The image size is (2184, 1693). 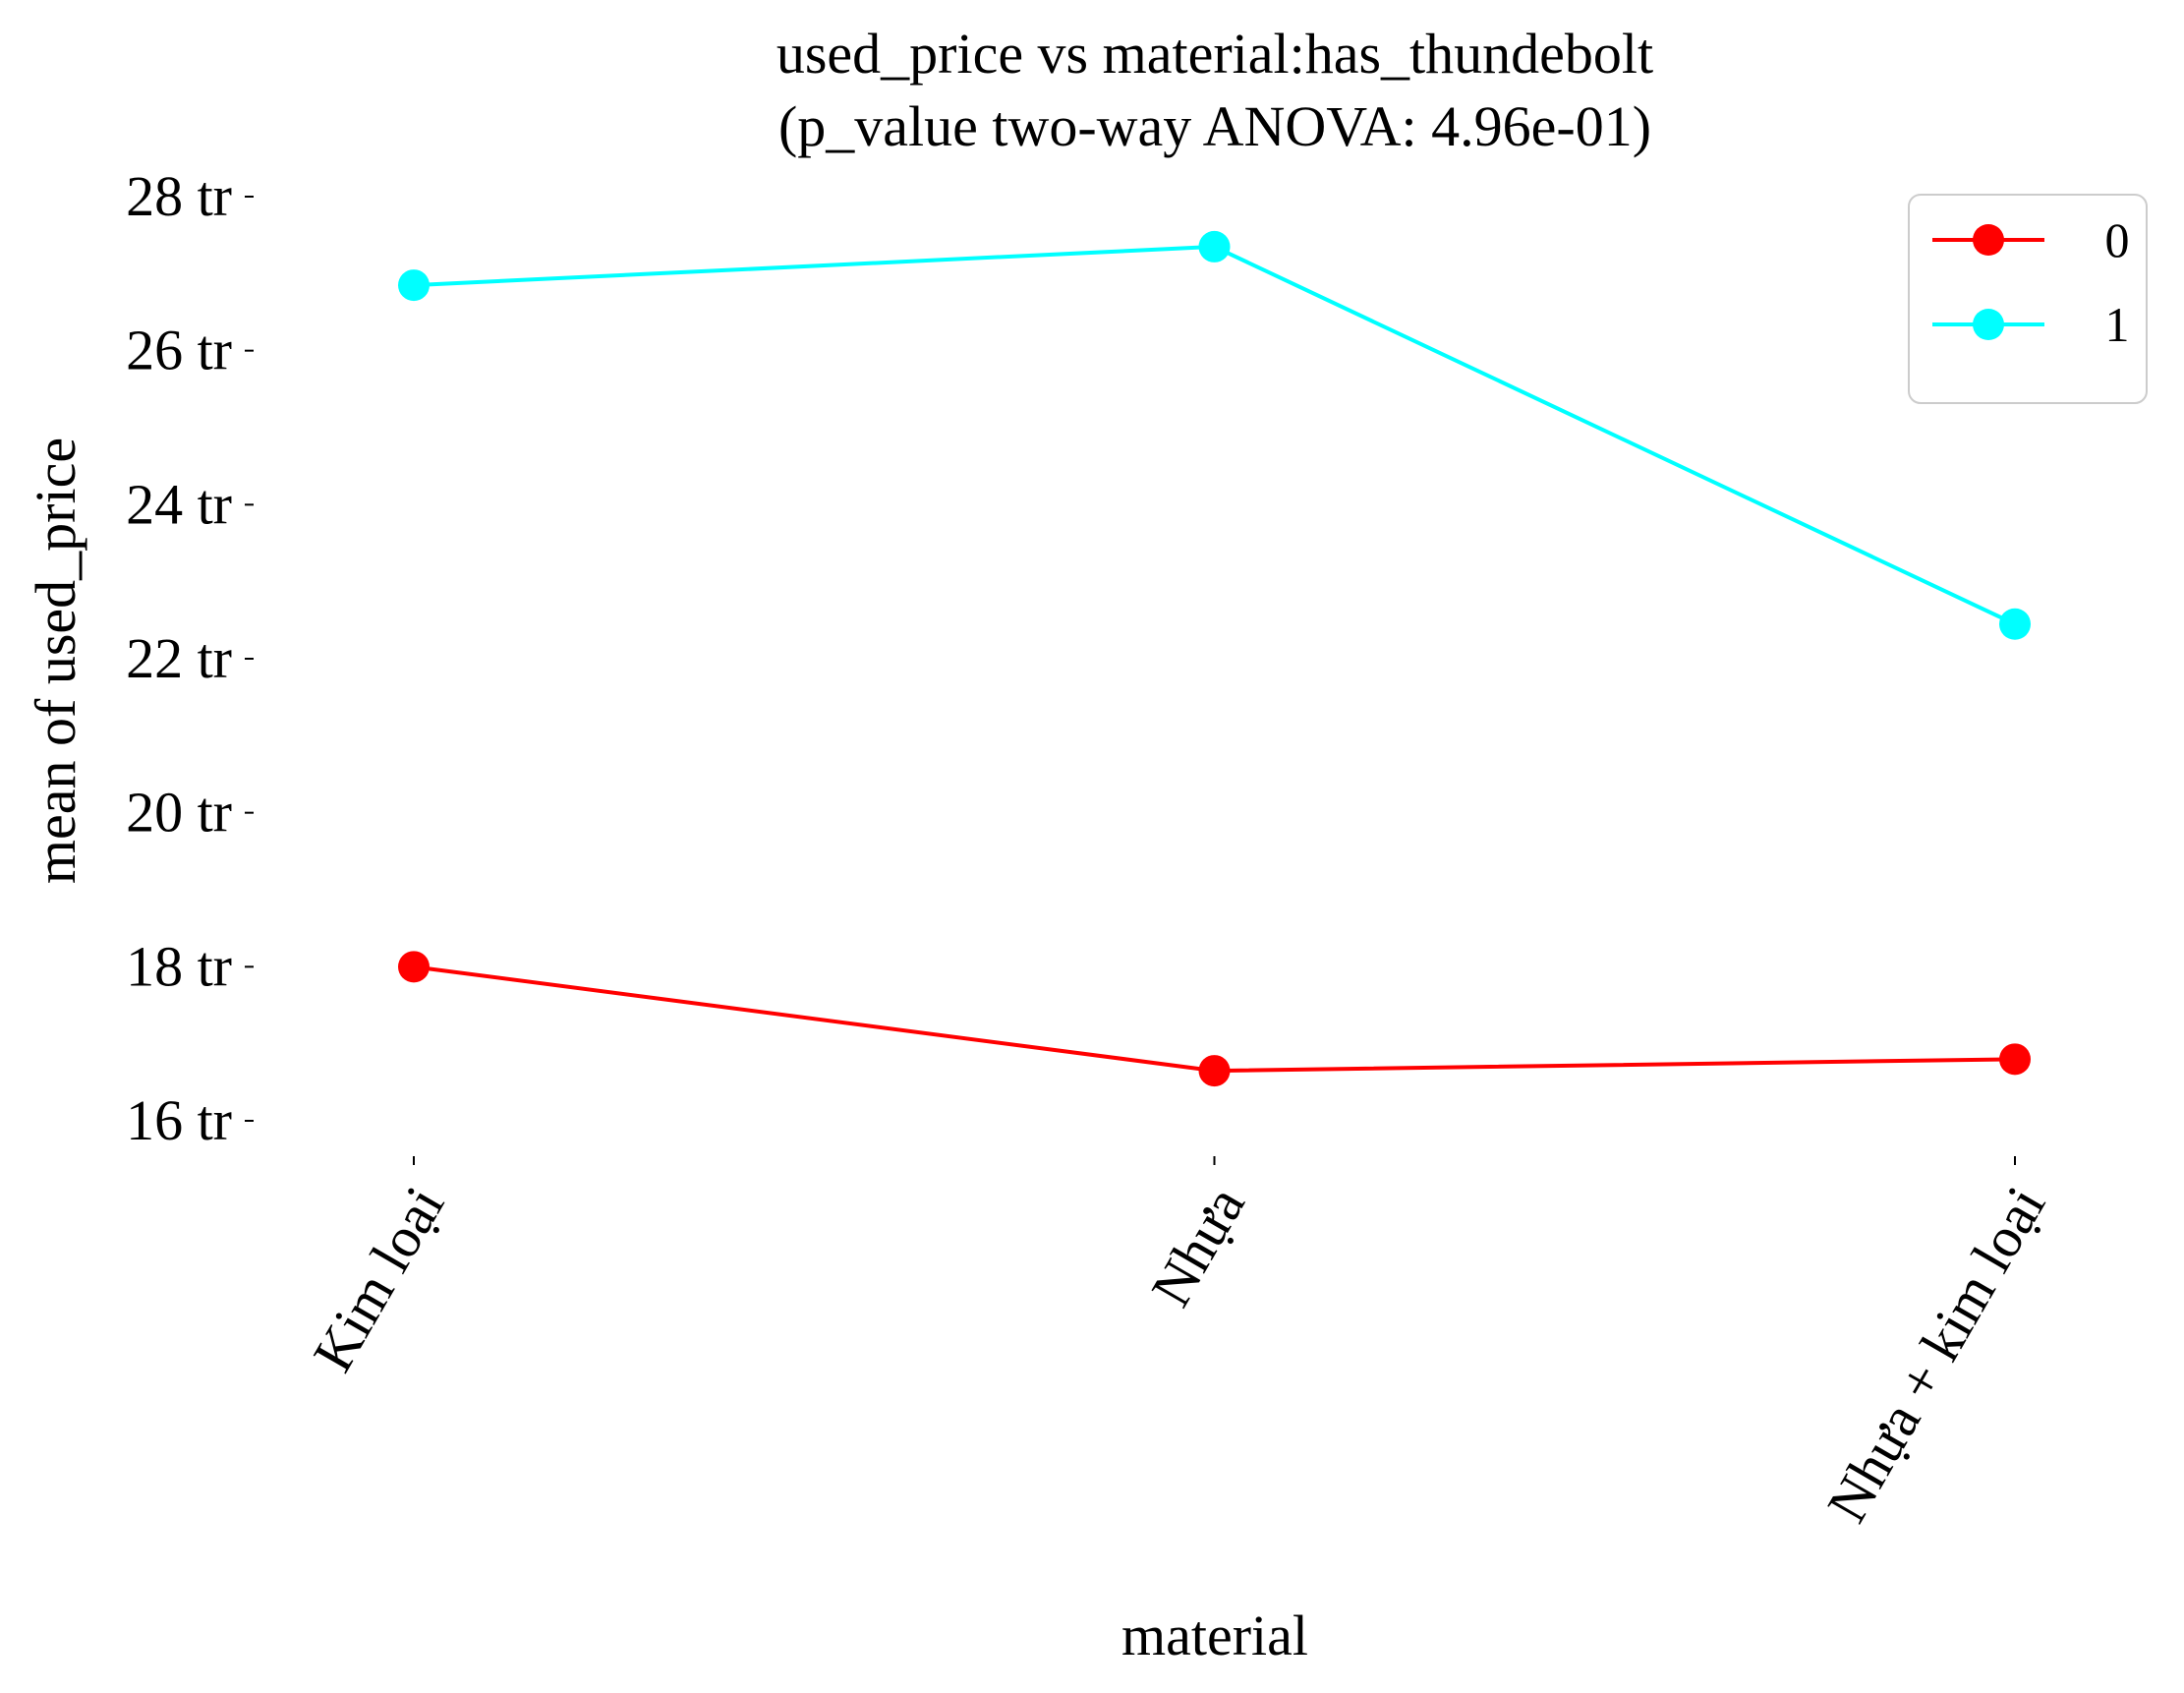 What do you see at coordinates (2117, 324) in the screenshot?
I see `legend-label: 1` at bounding box center [2117, 324].